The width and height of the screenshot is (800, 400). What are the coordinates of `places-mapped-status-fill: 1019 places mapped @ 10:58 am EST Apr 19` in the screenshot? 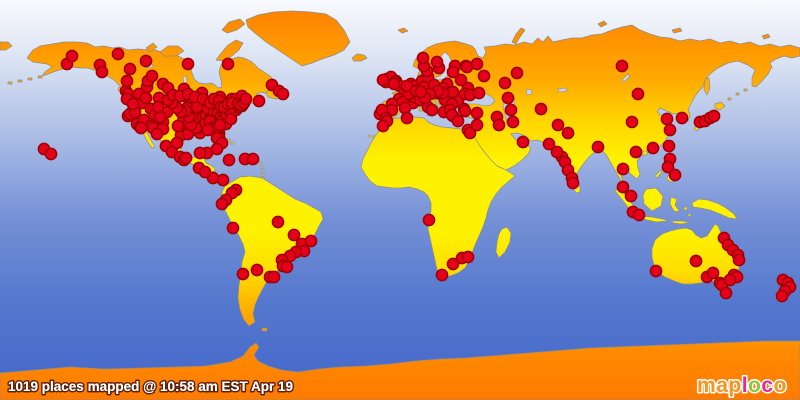 It's located at (150, 386).